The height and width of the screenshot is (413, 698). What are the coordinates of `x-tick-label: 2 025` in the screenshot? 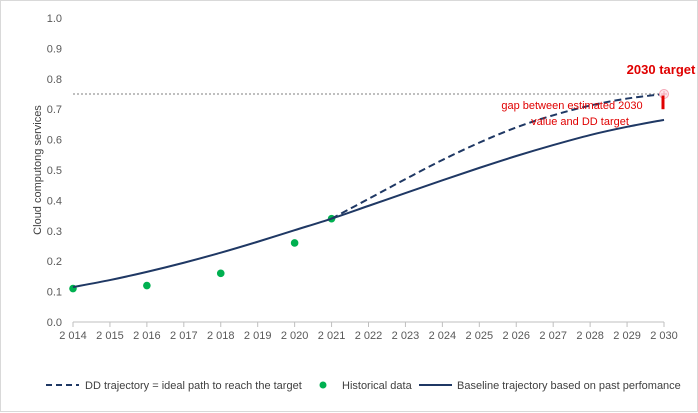 It's located at (480, 336).